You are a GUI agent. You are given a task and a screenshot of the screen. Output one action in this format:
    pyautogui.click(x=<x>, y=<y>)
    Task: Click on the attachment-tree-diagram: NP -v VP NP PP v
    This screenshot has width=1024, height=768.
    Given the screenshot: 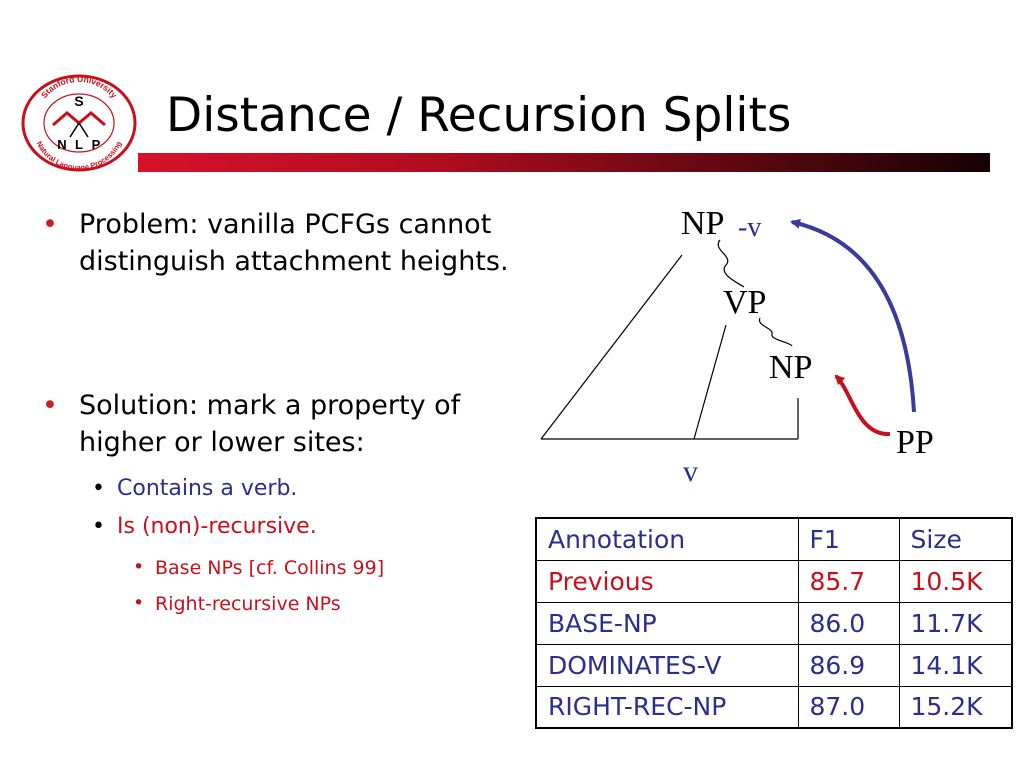 What is the action you would take?
    pyautogui.click(x=737, y=346)
    